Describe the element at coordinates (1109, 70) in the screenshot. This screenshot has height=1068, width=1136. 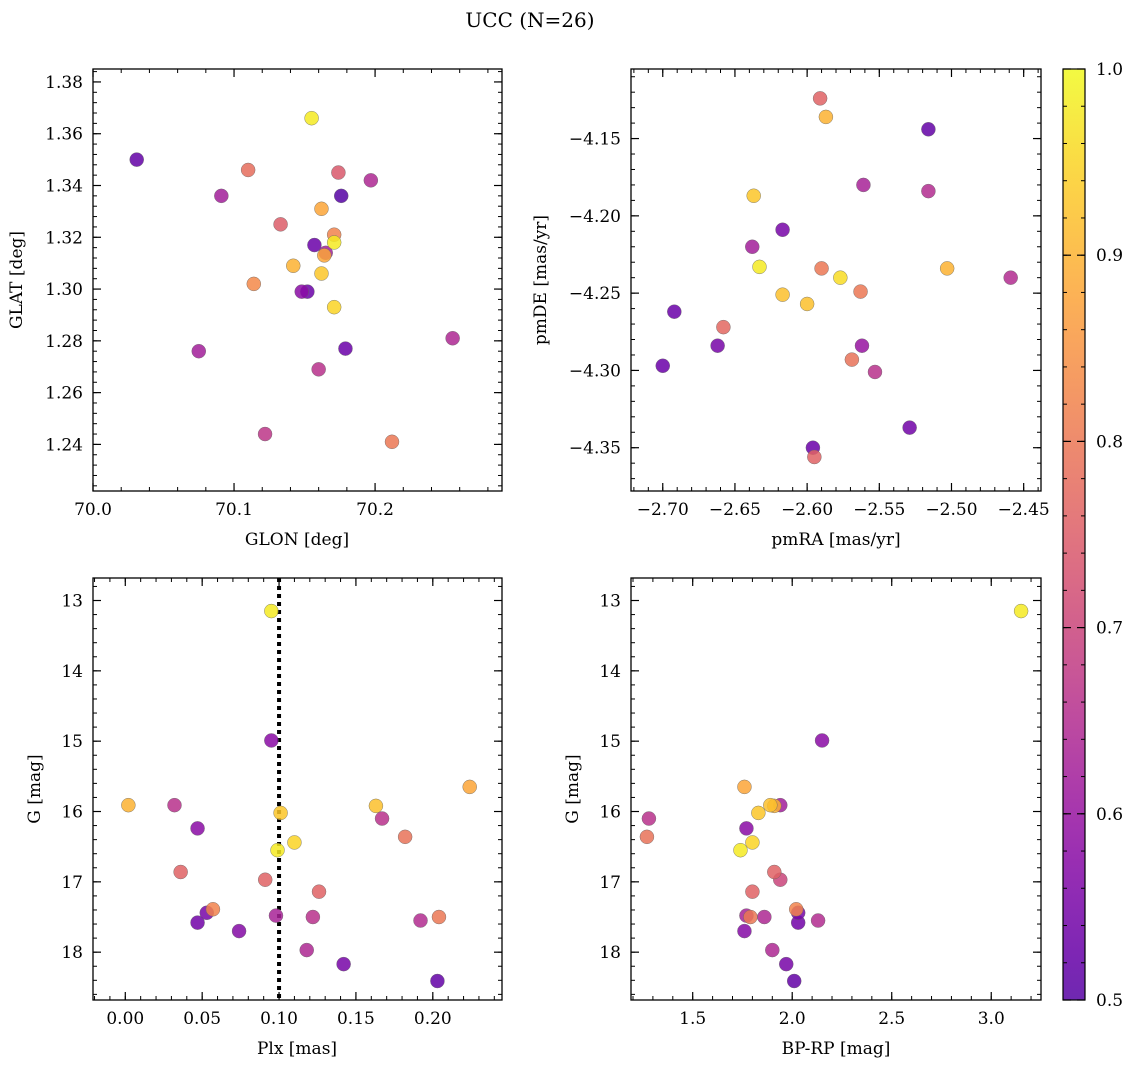
I see `colorbar-tick-label: 1.0` at that location.